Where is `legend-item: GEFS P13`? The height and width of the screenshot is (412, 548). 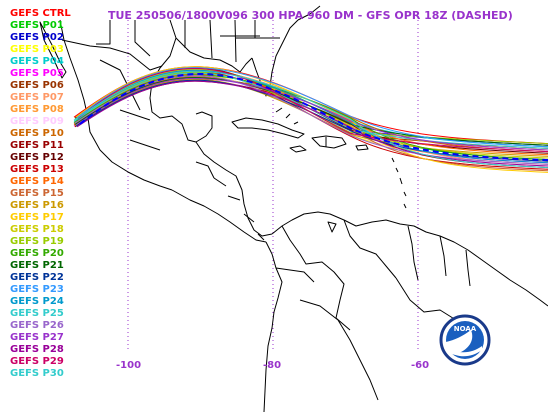 legend-item: GEFS P13 is located at coordinates (37, 169).